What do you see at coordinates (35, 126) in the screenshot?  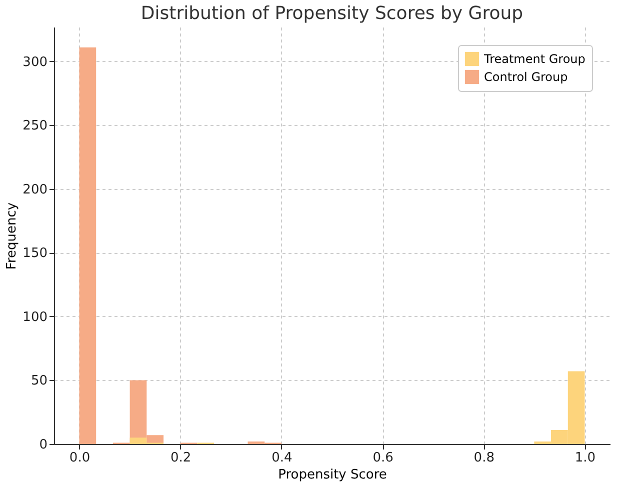 I see `y-tick-label: 250` at bounding box center [35, 126].